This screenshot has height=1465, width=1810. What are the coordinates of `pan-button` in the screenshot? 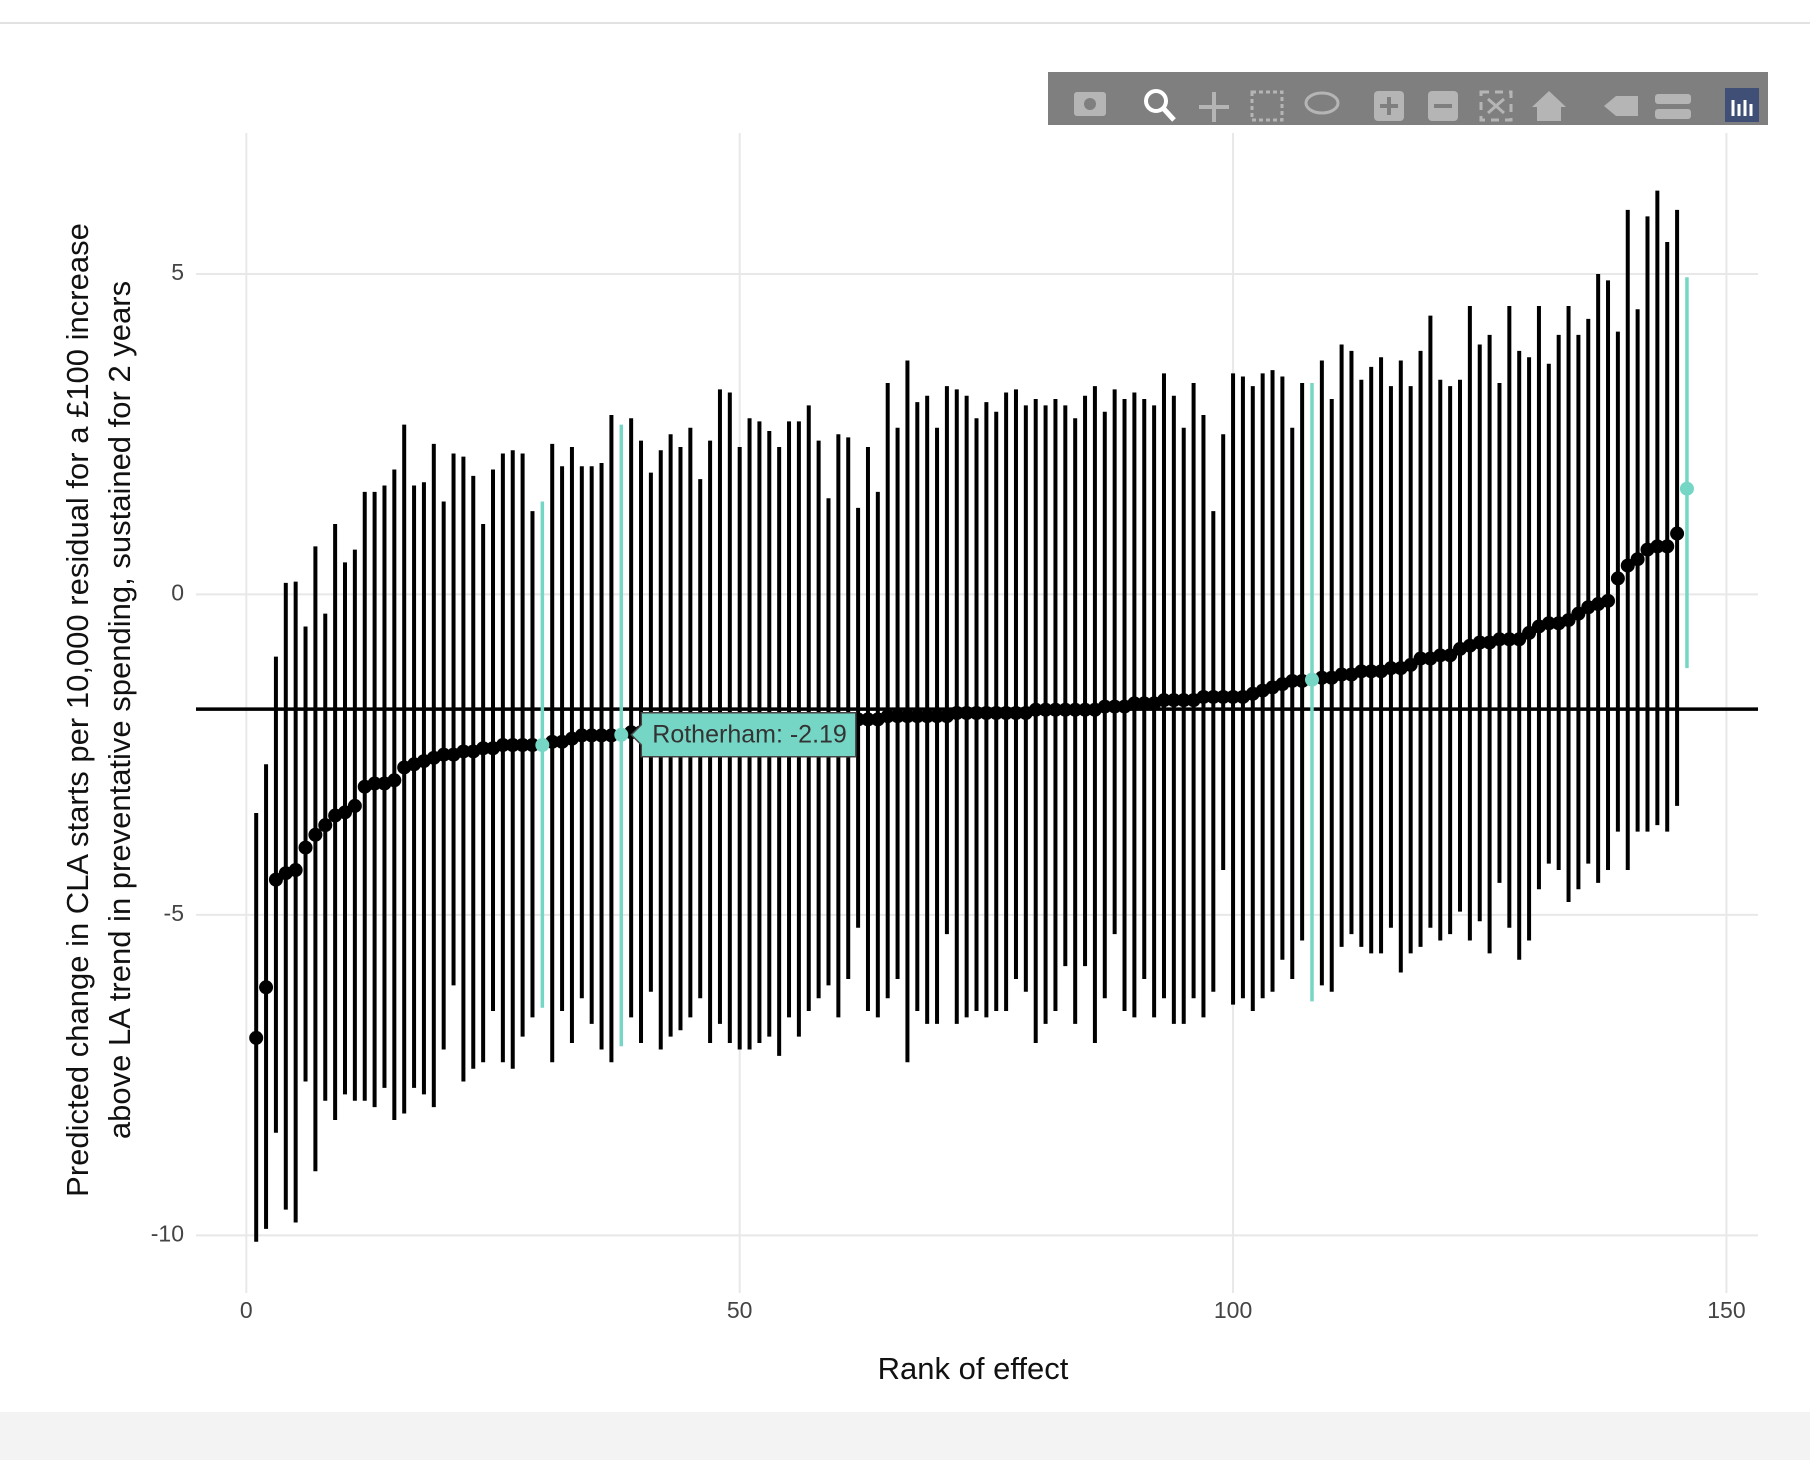 It's located at (1214, 107).